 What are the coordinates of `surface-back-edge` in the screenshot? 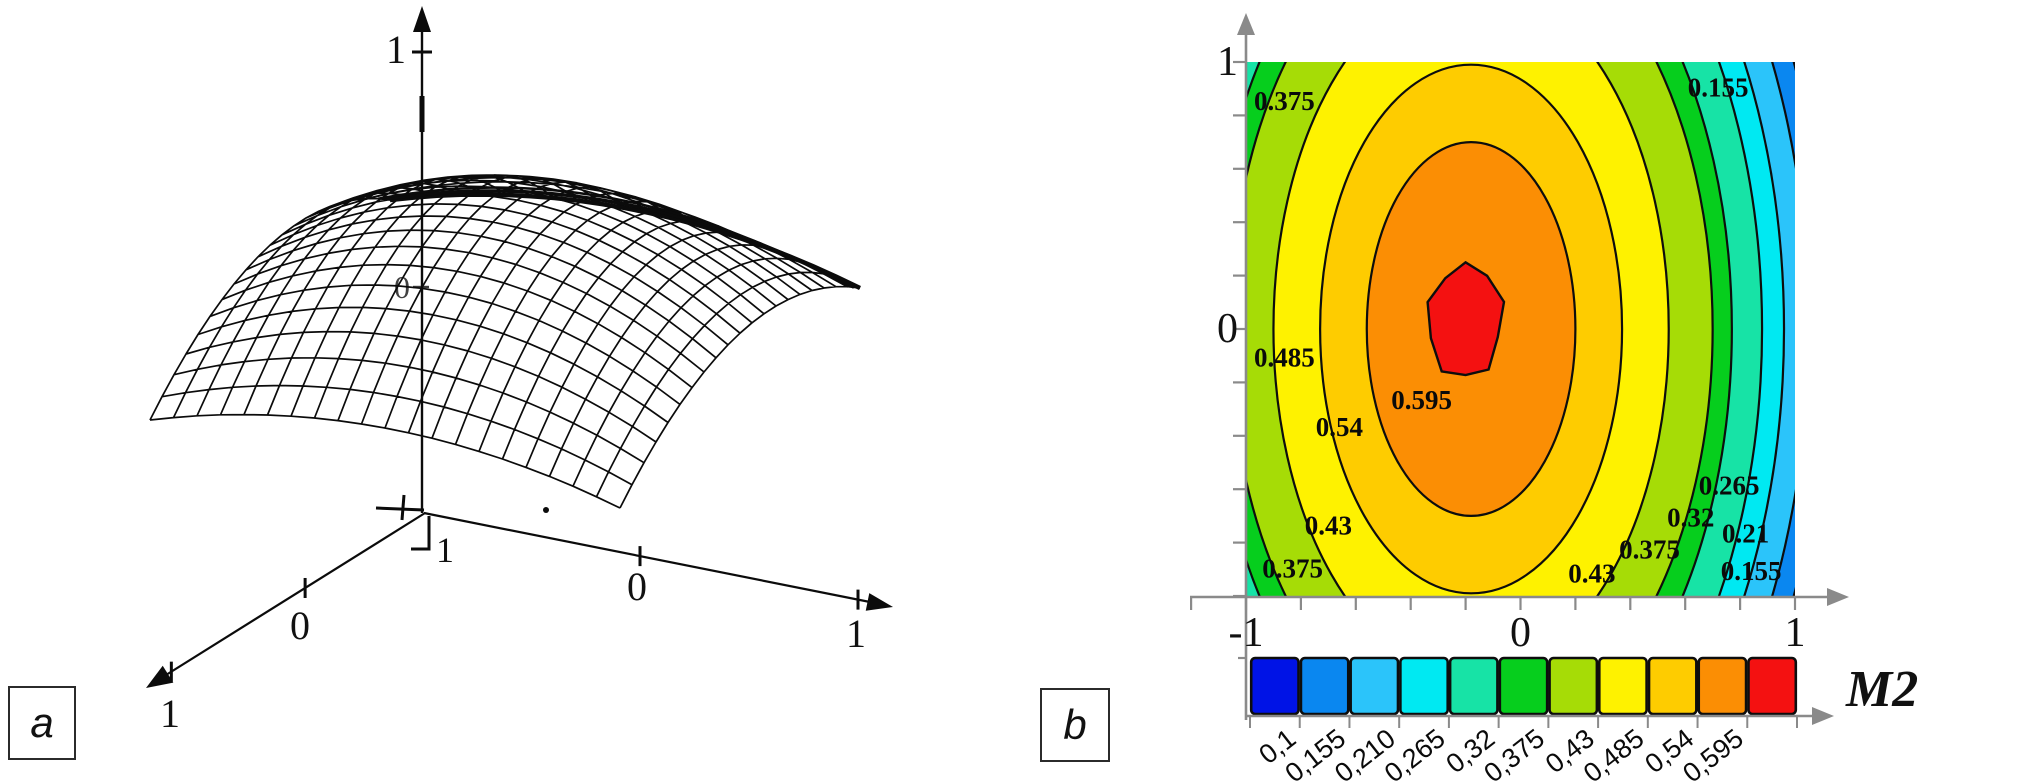 It's located at (613, 237).